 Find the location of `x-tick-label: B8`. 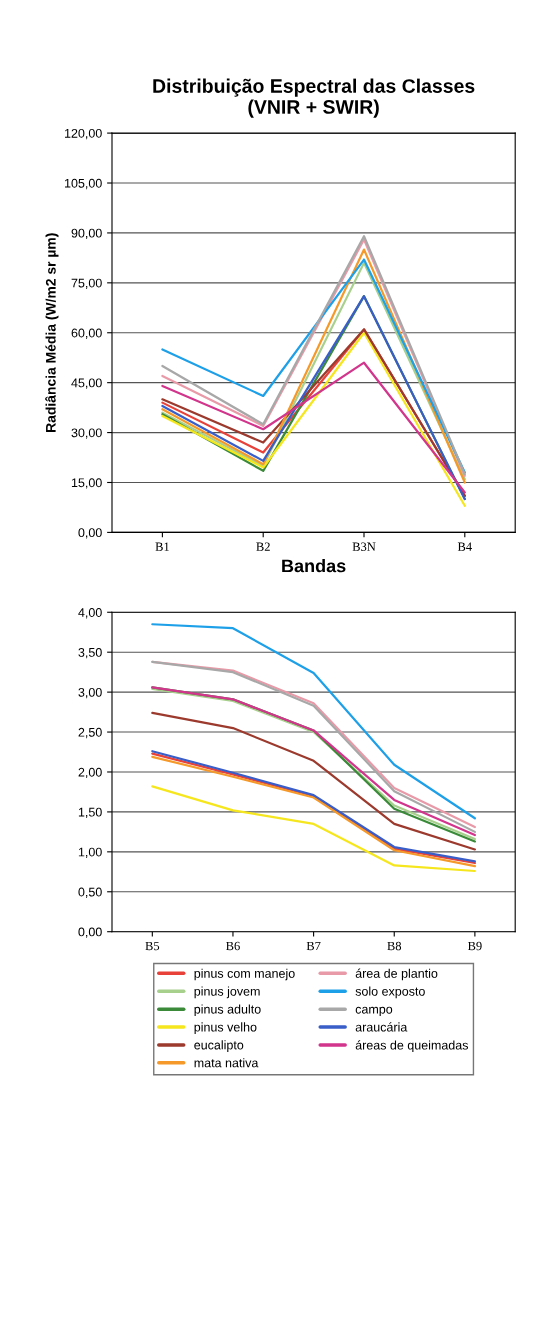

x-tick-label: B8 is located at coordinates (394, 946).